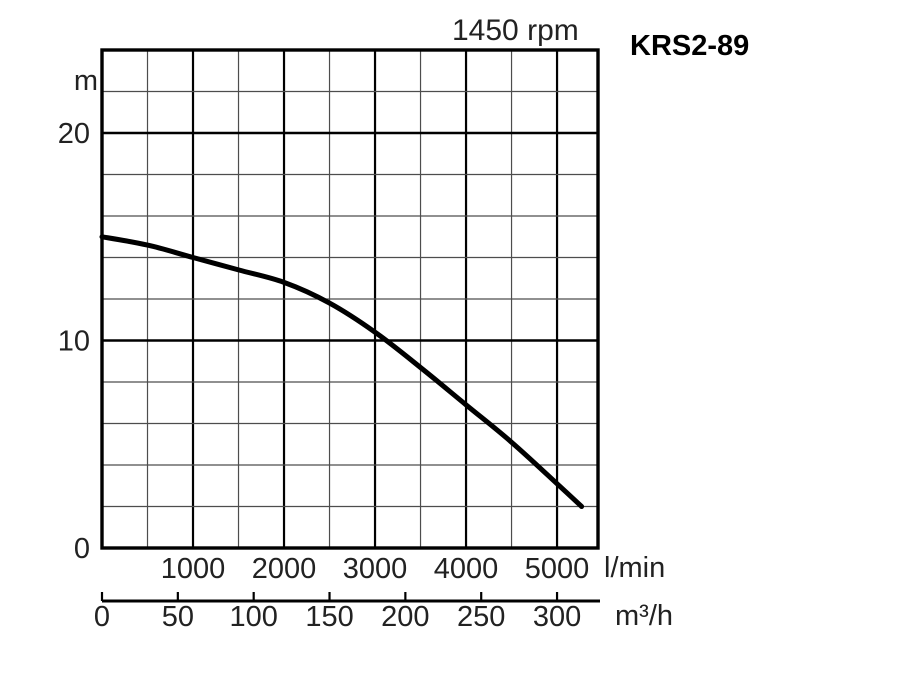 This screenshot has height=700, width=900. What do you see at coordinates (375, 569) in the screenshot?
I see `x-axis-lmin-tick-label: 3000` at bounding box center [375, 569].